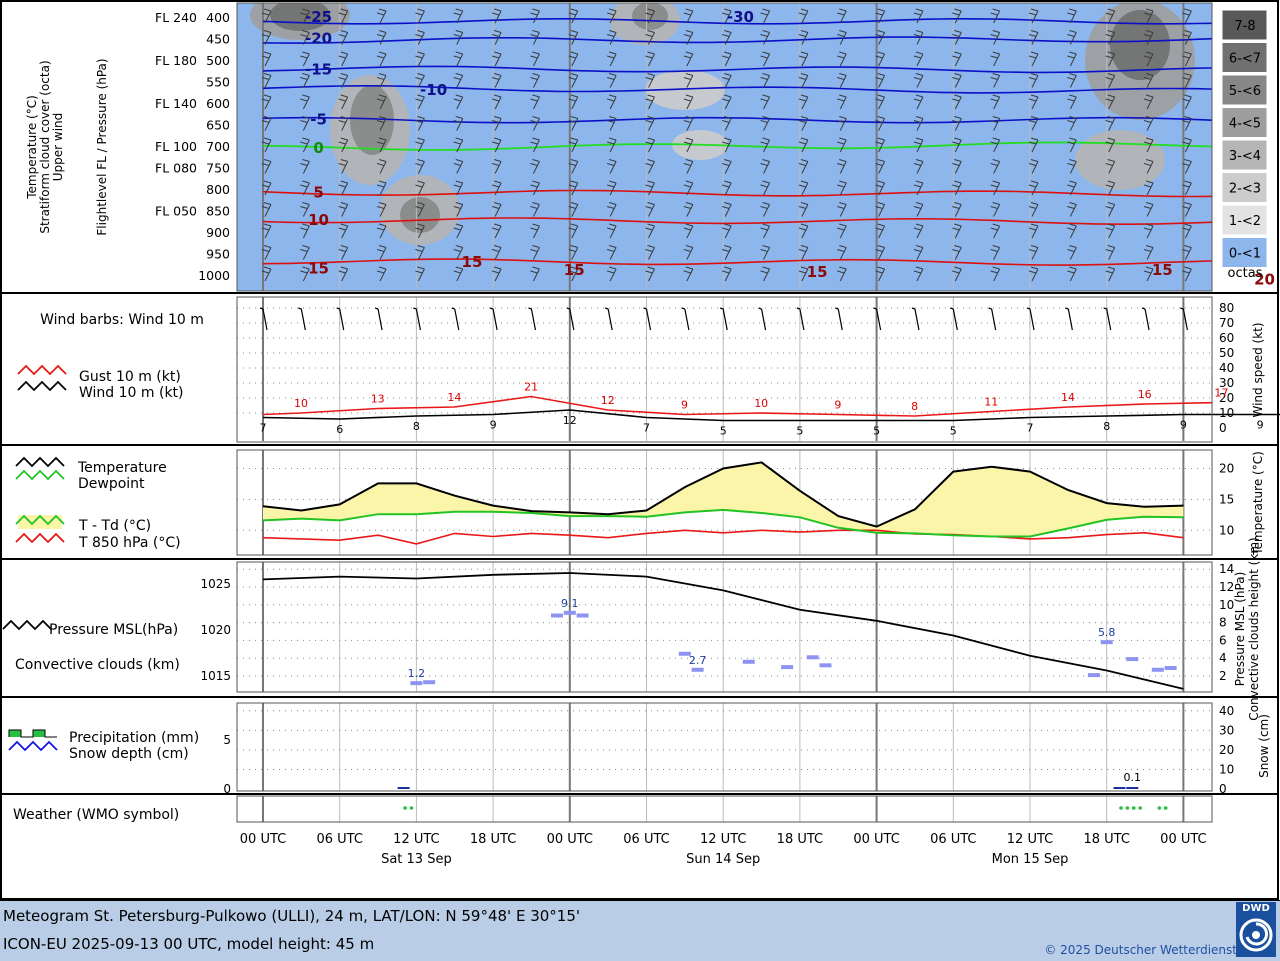 The width and height of the screenshot is (1280, 961). Describe the element at coordinates (417, 673) in the screenshot. I see `convective-cloud-label: 1.2` at that location.